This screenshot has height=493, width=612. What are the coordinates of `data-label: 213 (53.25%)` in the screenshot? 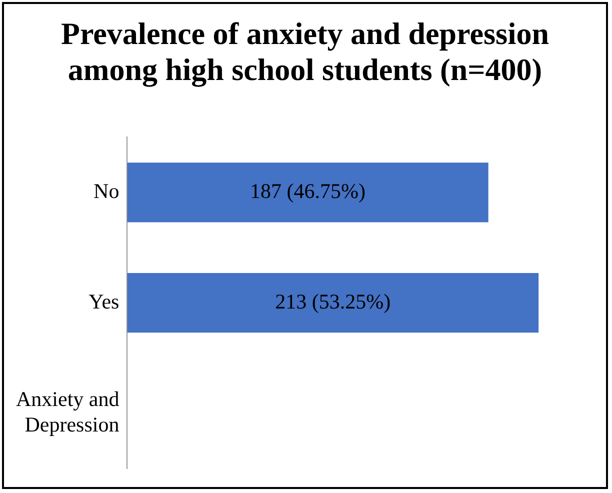 It's located at (333, 301).